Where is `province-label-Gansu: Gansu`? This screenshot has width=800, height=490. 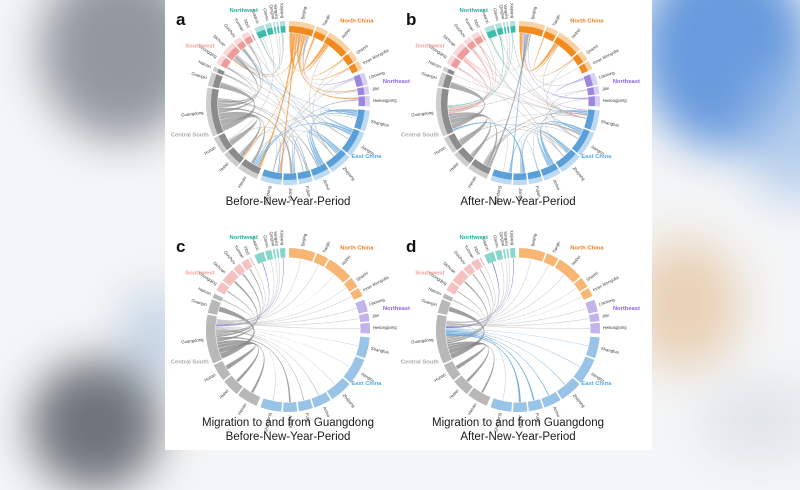 province-label-Gansu: Gansu is located at coordinates (496, 15).